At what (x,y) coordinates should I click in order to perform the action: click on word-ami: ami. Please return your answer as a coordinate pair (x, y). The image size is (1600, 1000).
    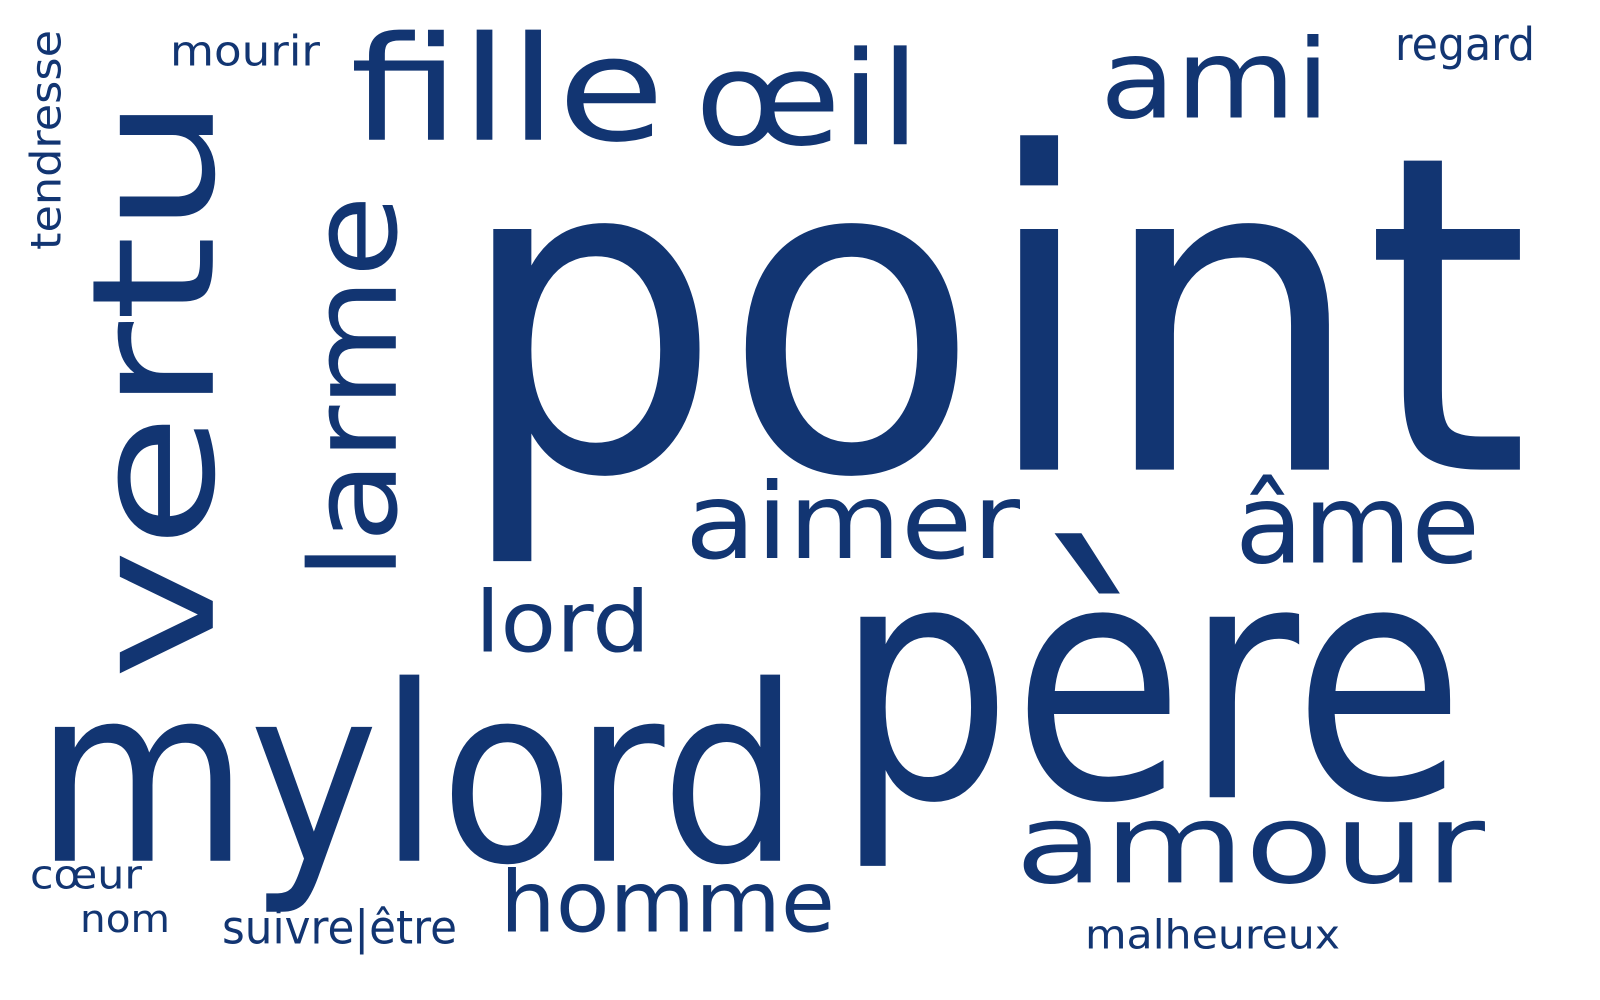
    Looking at the image, I should click on (1215, 79).